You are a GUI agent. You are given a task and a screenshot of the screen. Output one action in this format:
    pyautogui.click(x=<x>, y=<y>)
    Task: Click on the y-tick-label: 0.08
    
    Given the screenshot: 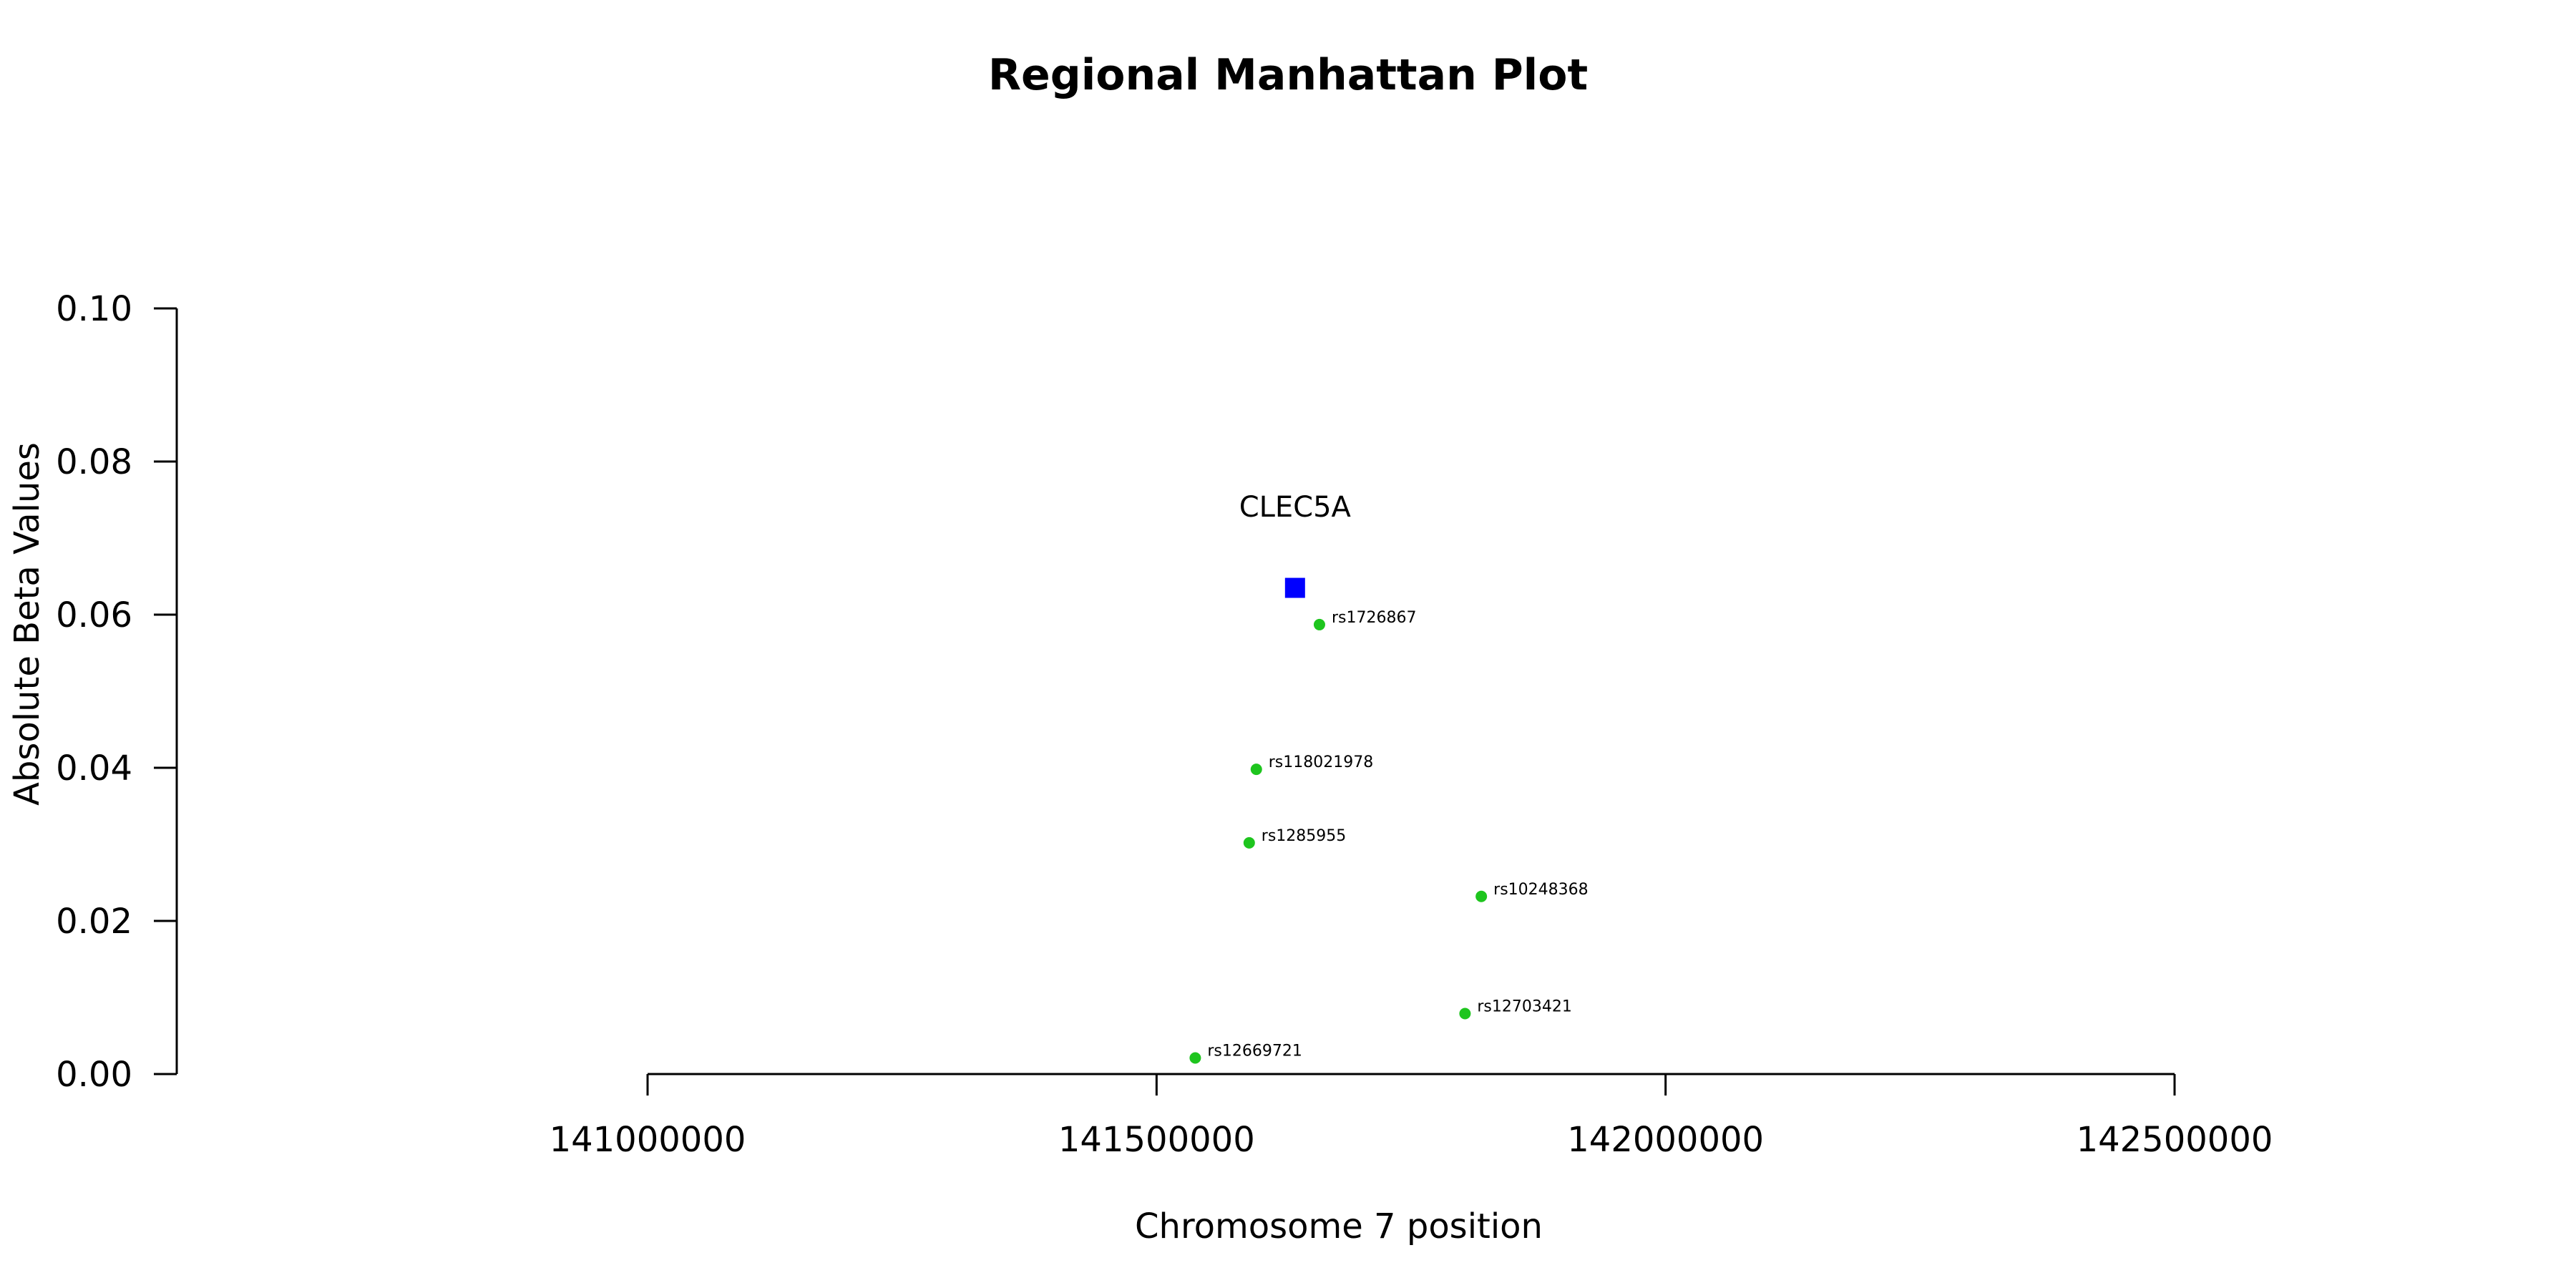 What is the action you would take?
    pyautogui.click(x=94, y=462)
    